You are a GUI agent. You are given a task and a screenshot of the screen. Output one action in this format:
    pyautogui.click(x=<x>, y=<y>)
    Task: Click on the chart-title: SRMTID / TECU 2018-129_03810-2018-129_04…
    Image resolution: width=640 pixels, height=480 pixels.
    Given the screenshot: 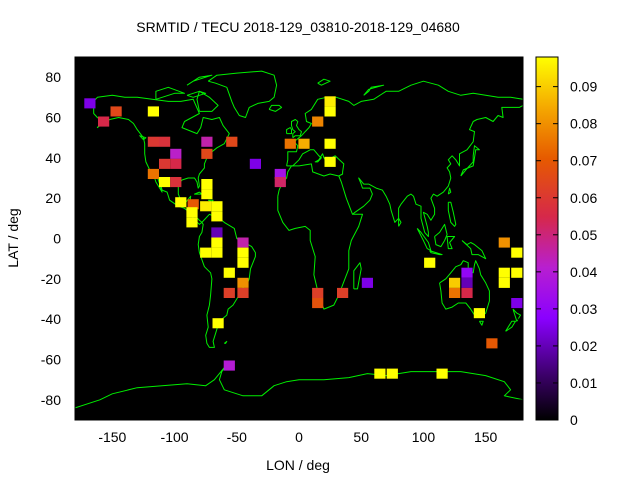 What is the action you would take?
    pyautogui.click(x=298, y=27)
    